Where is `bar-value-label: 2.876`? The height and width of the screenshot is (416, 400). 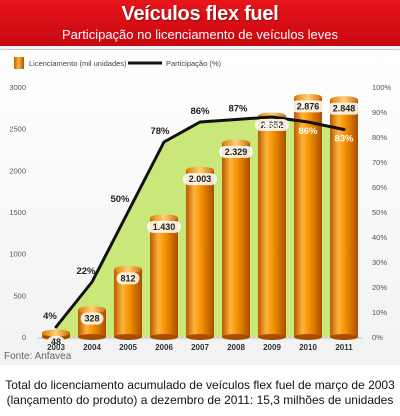 bar-value-label: 2.876 is located at coordinates (308, 106).